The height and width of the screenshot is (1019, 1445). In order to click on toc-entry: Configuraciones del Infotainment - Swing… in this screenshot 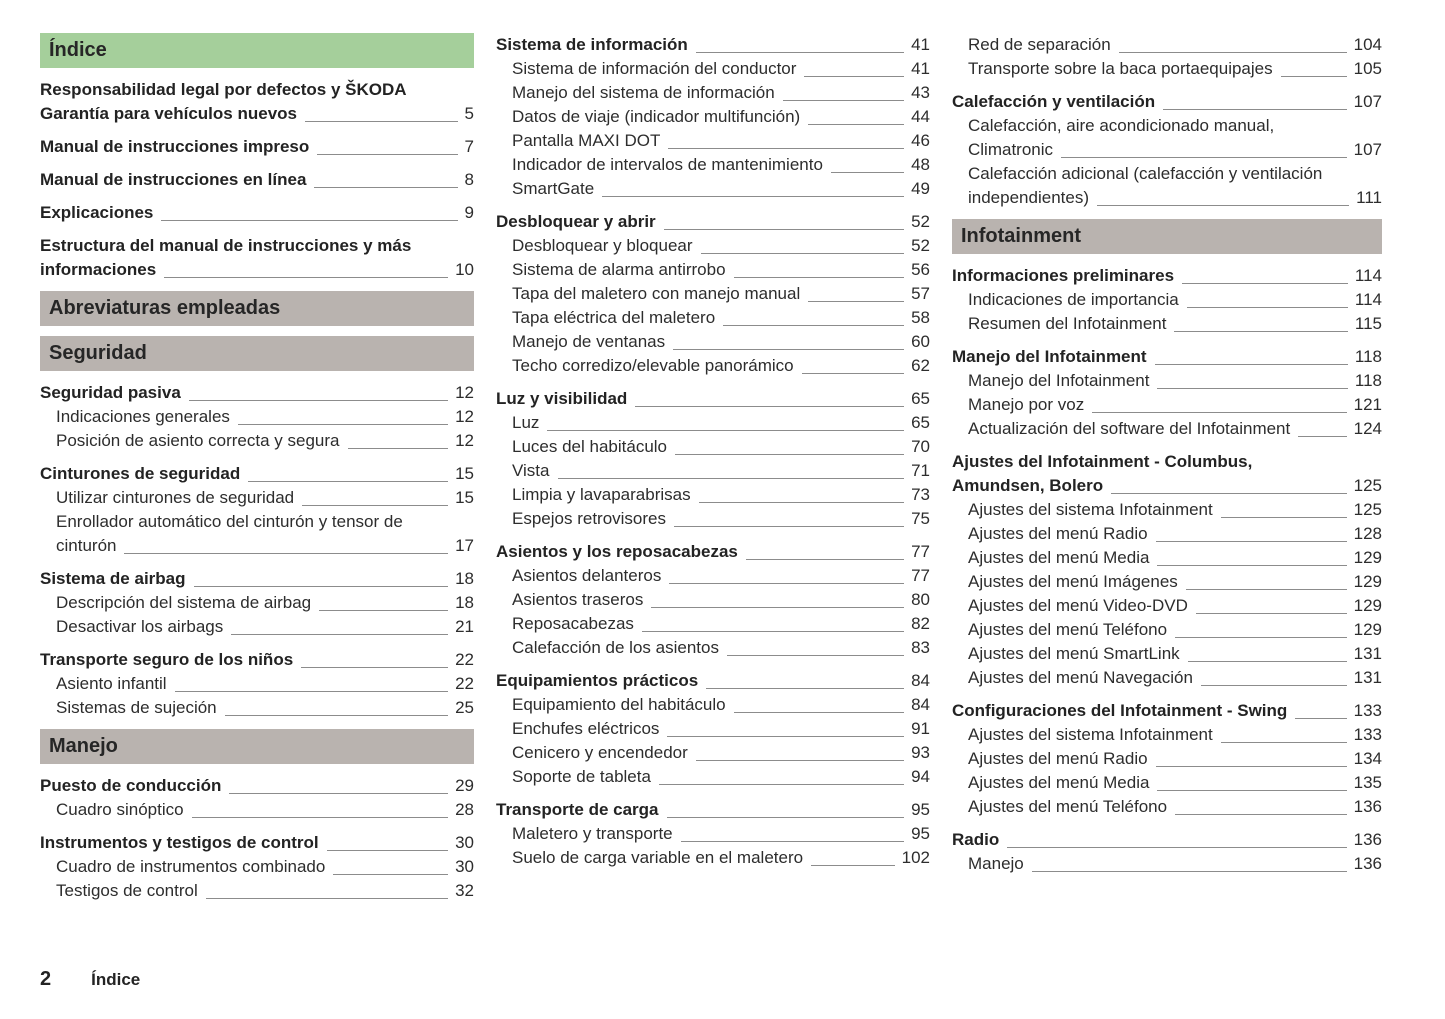, I will do `click(1167, 711)`.